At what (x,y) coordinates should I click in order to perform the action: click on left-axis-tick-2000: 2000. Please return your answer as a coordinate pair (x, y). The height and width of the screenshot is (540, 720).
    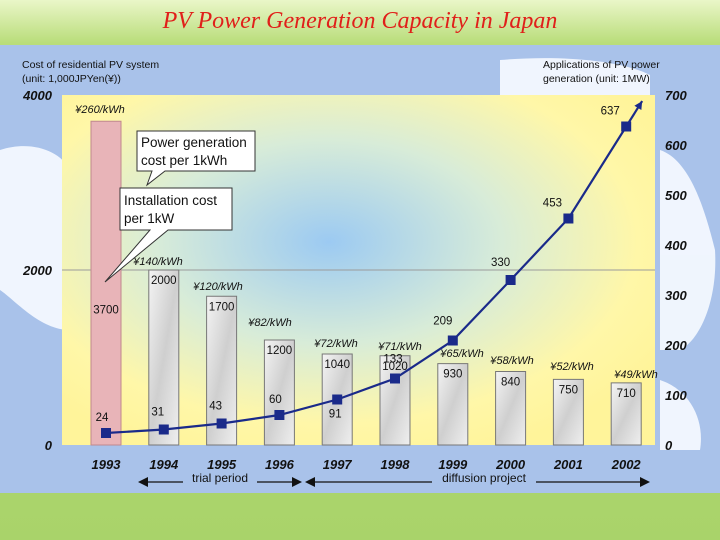
    Looking at the image, I should click on (37, 270).